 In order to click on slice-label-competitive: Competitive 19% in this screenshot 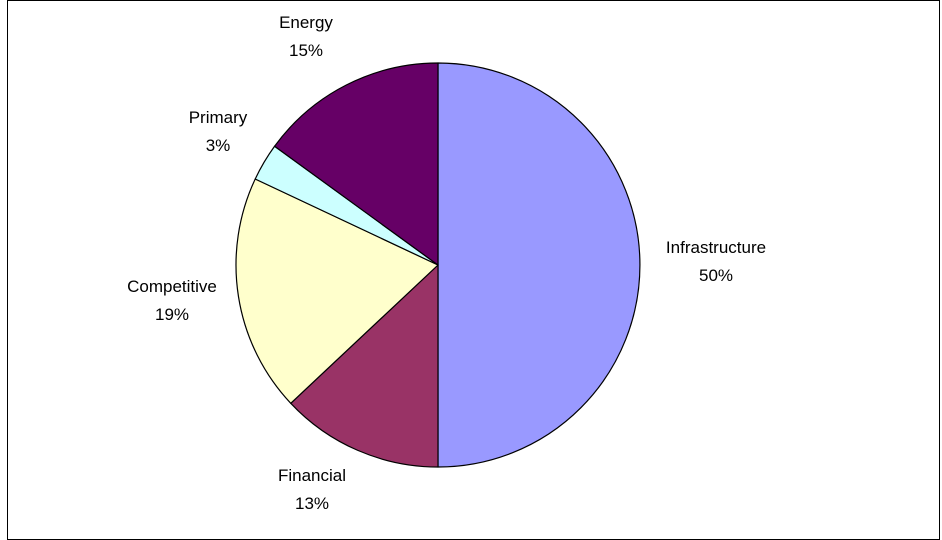, I will do `click(172, 300)`.